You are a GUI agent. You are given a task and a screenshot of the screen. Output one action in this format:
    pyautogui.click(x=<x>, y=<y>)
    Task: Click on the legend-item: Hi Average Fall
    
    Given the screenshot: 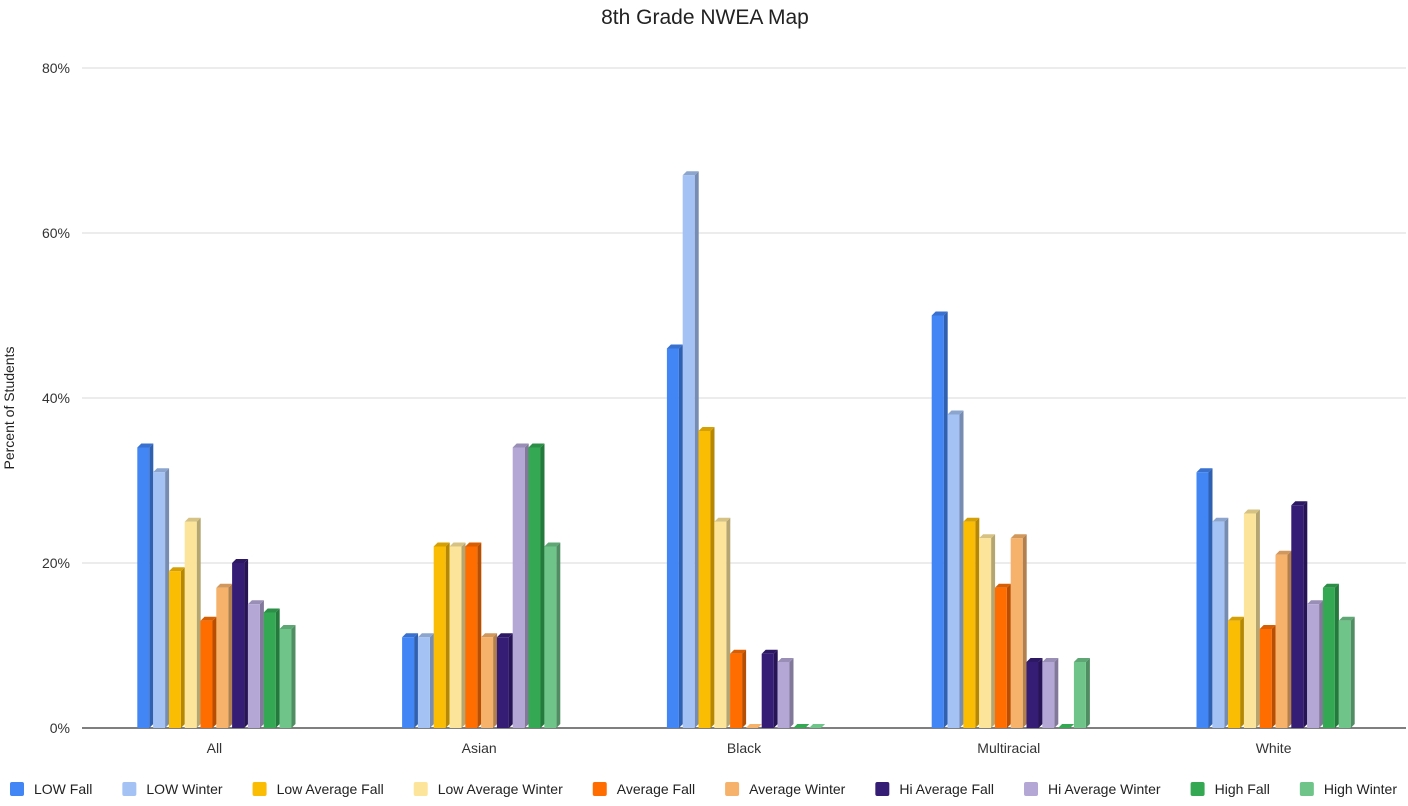 What is the action you would take?
    pyautogui.click(x=934, y=789)
    